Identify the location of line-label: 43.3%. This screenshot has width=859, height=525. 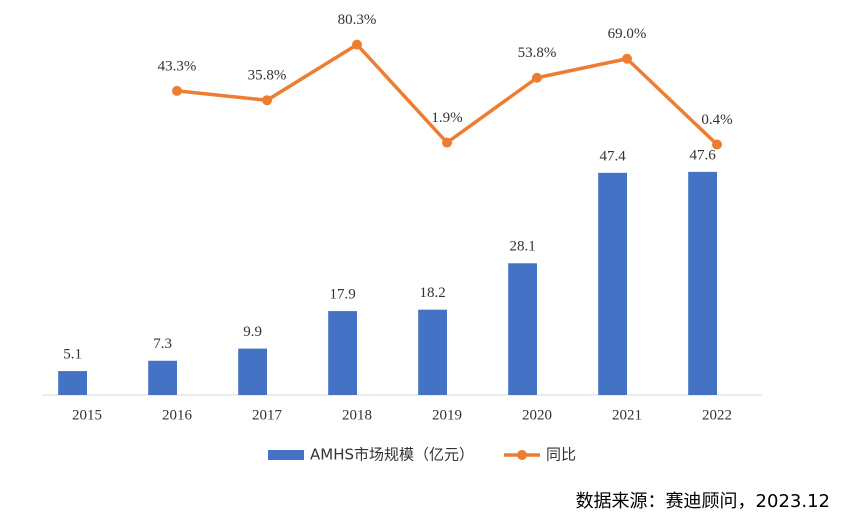
(177, 66).